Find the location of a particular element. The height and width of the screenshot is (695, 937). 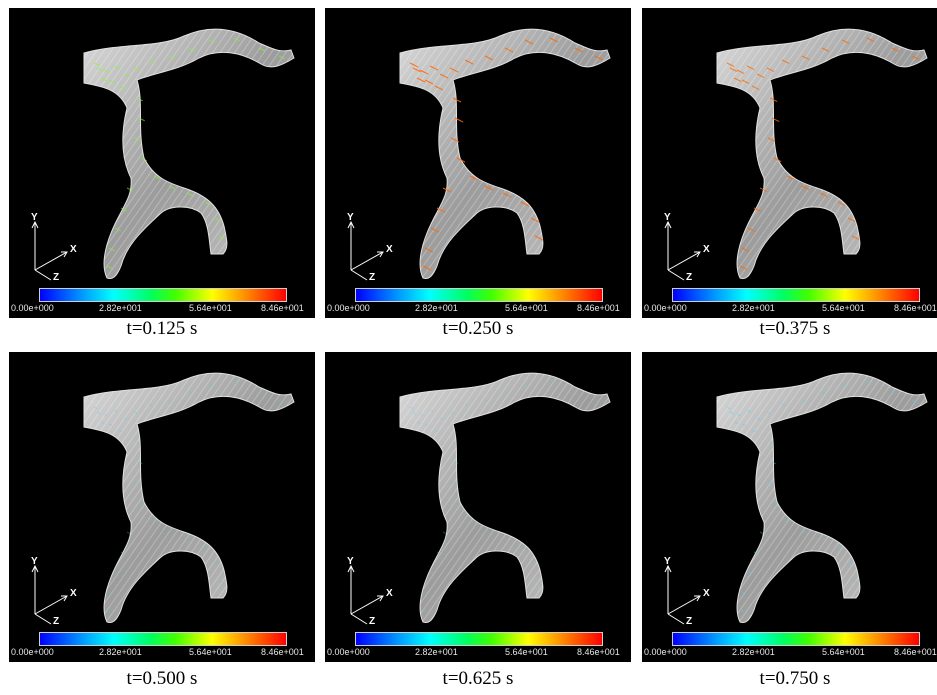

caption-5: t=0.625 s is located at coordinates (478, 678).